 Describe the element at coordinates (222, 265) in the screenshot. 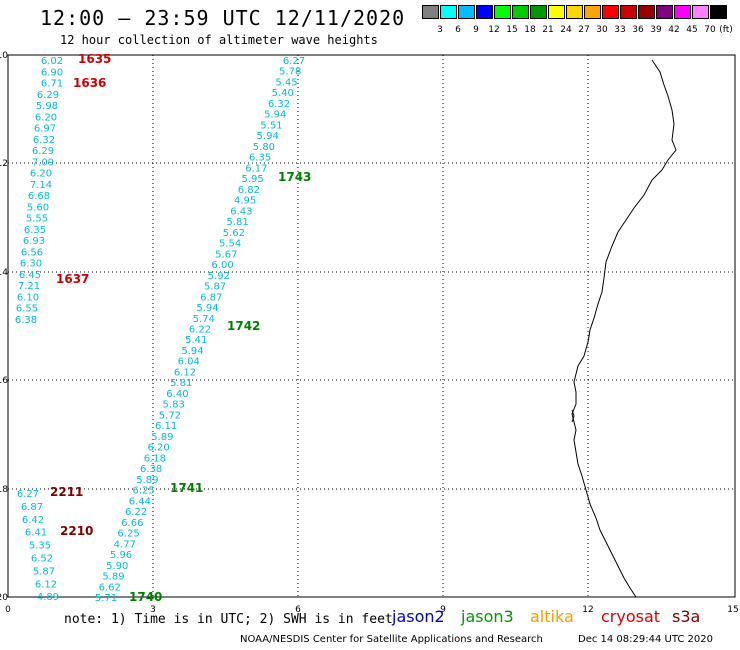

I see `wave-height-value: 6.00` at that location.